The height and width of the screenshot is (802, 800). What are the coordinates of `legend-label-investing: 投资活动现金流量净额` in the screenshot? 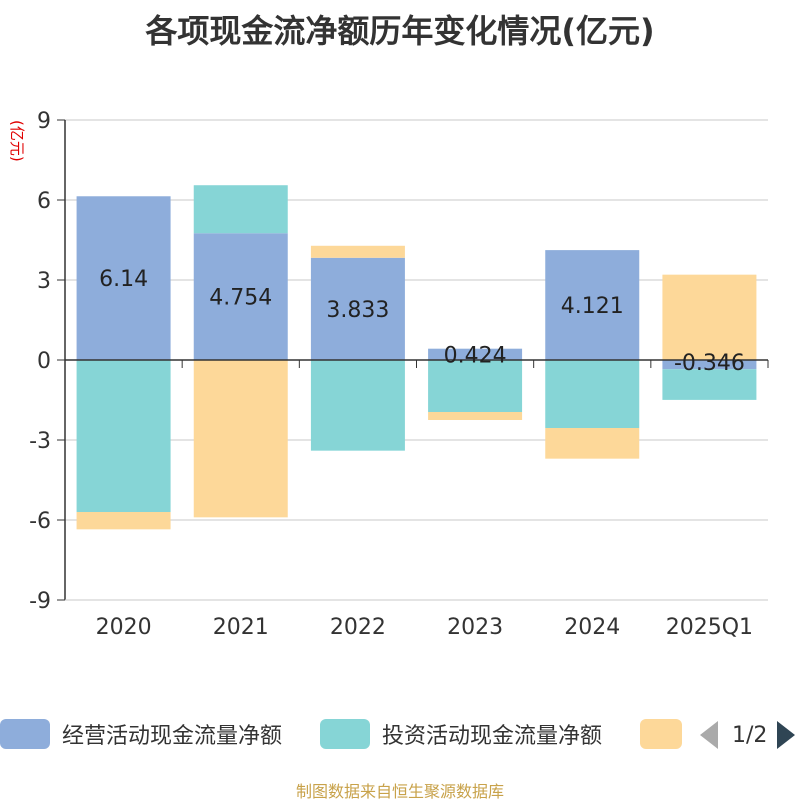 It's located at (492, 736).